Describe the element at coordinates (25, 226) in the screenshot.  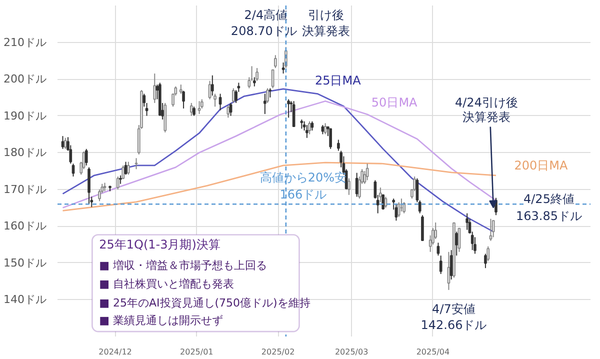
I see `y-tick-label: 160ドル` at that location.